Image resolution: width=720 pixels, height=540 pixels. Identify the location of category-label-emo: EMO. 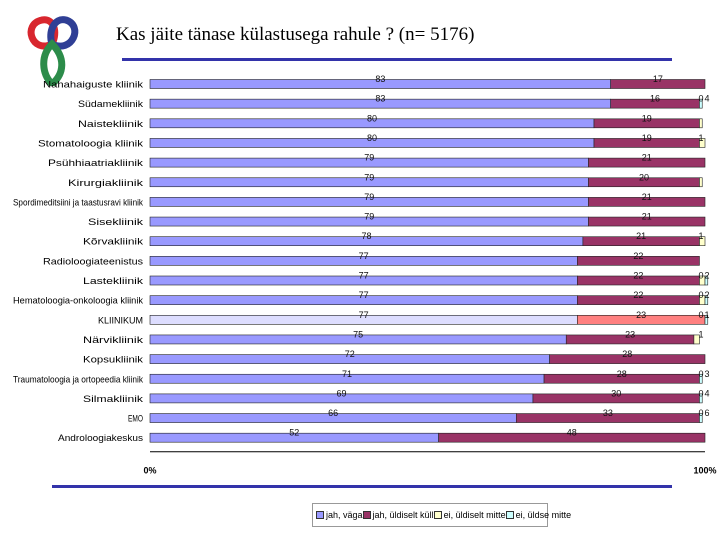
(135, 419).